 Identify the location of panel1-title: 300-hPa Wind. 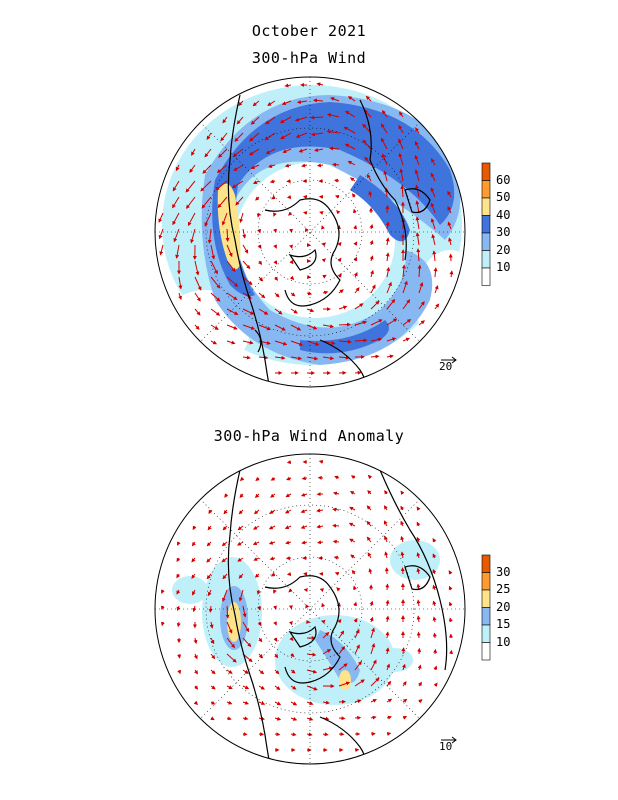
(309, 58).